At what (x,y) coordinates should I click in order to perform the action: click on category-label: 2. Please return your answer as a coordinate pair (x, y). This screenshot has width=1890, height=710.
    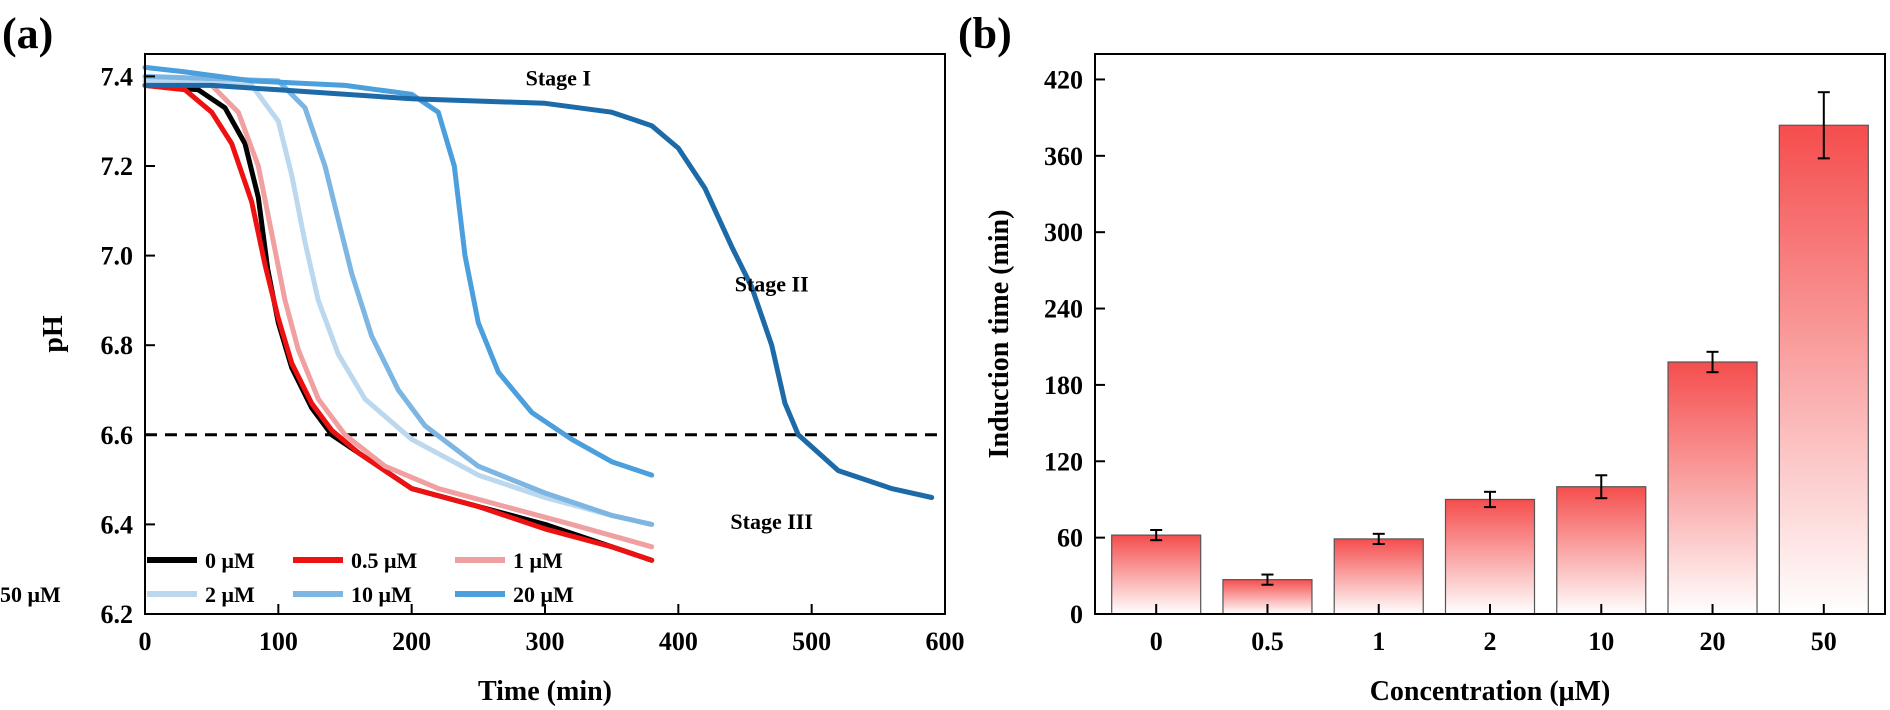
    Looking at the image, I should click on (1490, 641).